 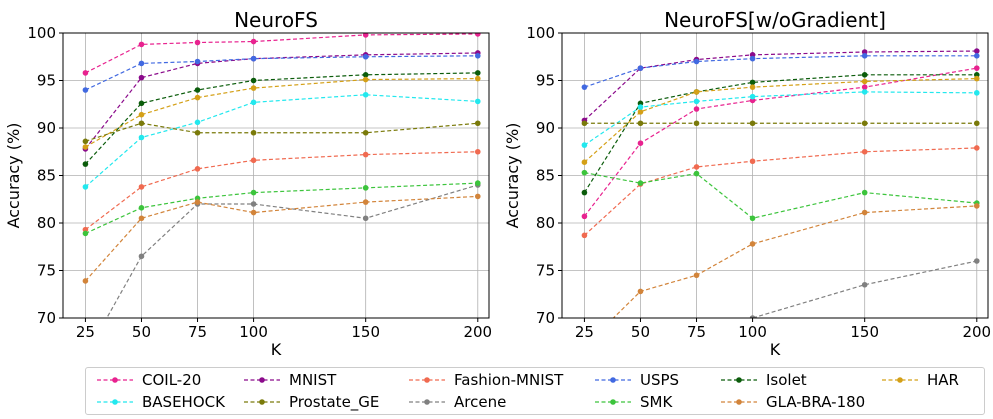 I want to click on legend-label: COIL-20, so click(x=172, y=380).